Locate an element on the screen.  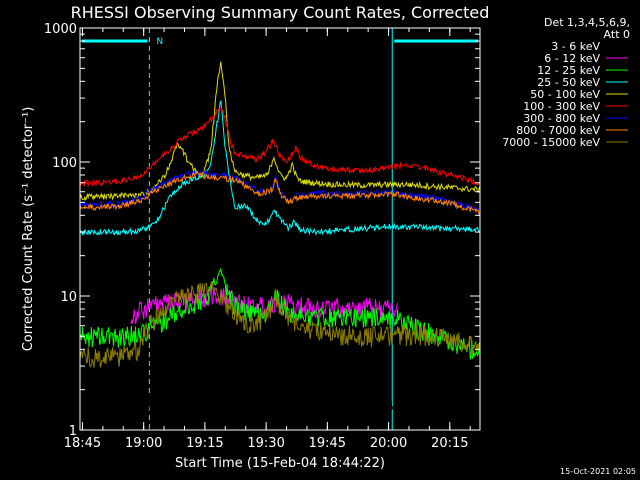
legend-label: 300 - 800 keV is located at coordinates (561, 118).